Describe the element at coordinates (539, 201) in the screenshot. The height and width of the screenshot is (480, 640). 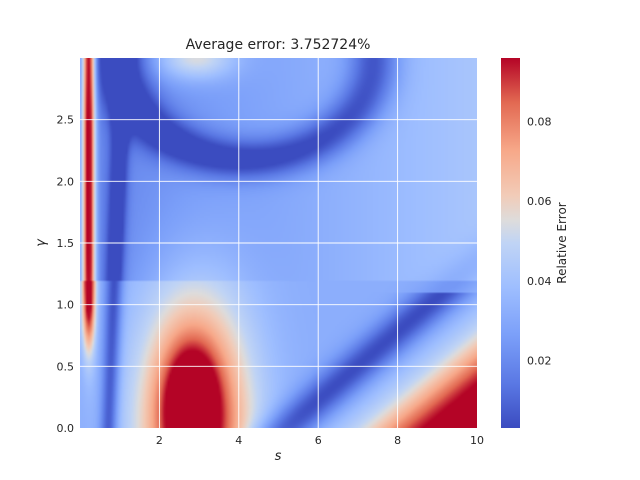
I see `colorbar-tick-label: 0.06` at that location.